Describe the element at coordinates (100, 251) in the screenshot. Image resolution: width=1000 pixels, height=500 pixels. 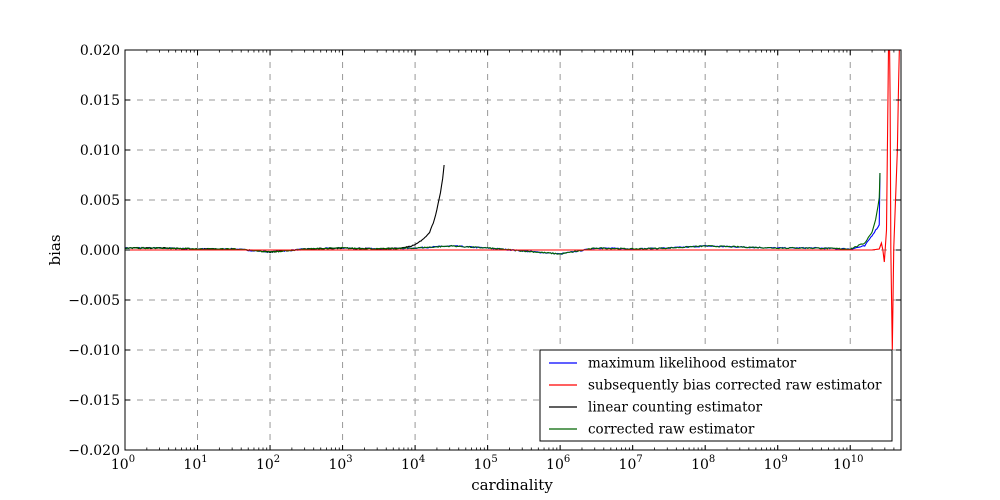
I see `y-tick-label: 0.000` at that location.